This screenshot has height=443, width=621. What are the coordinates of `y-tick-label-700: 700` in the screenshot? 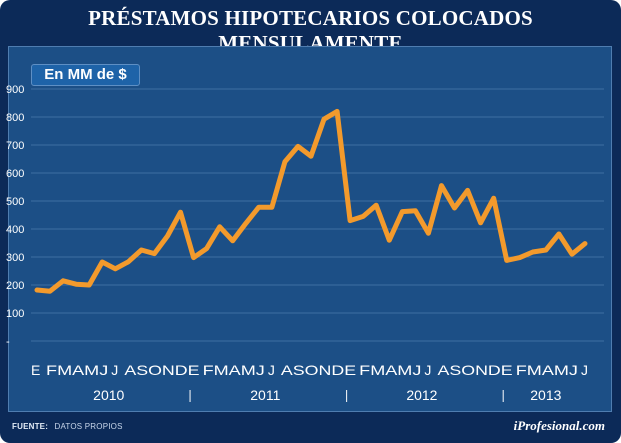 It's located at (15, 146).